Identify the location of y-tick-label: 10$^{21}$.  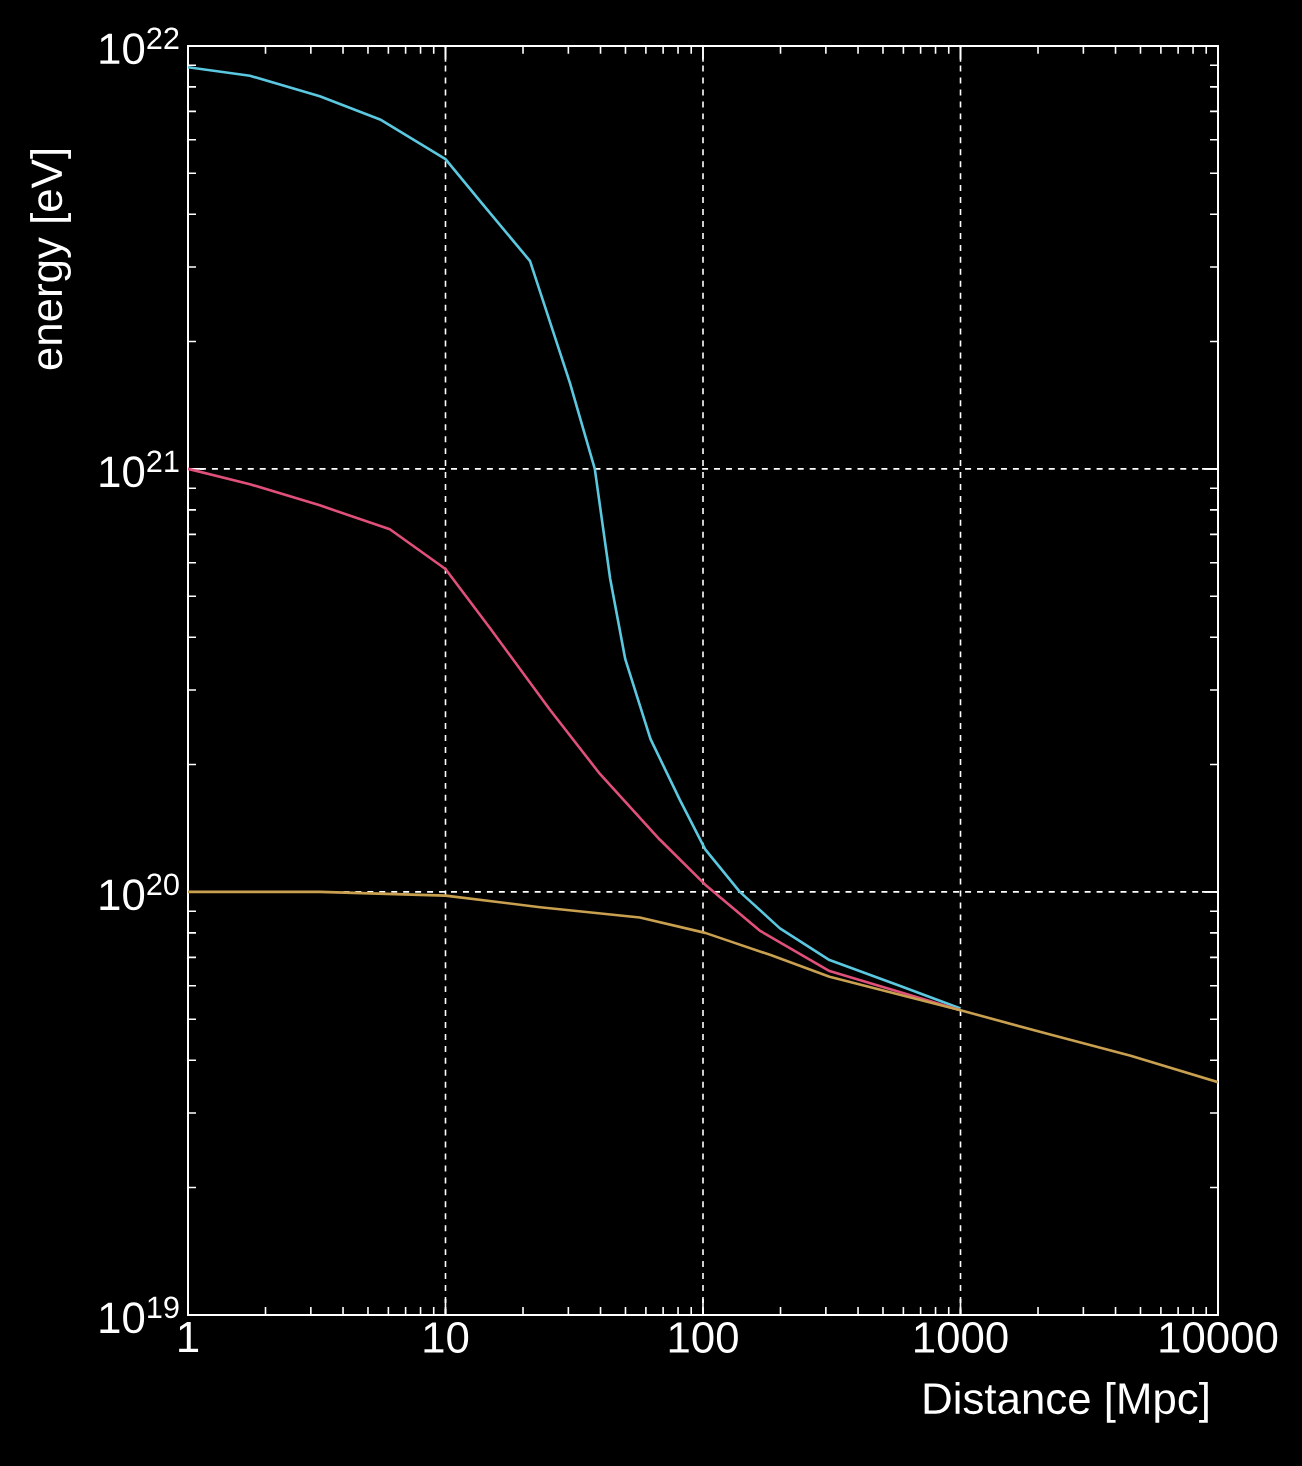
(139, 469).